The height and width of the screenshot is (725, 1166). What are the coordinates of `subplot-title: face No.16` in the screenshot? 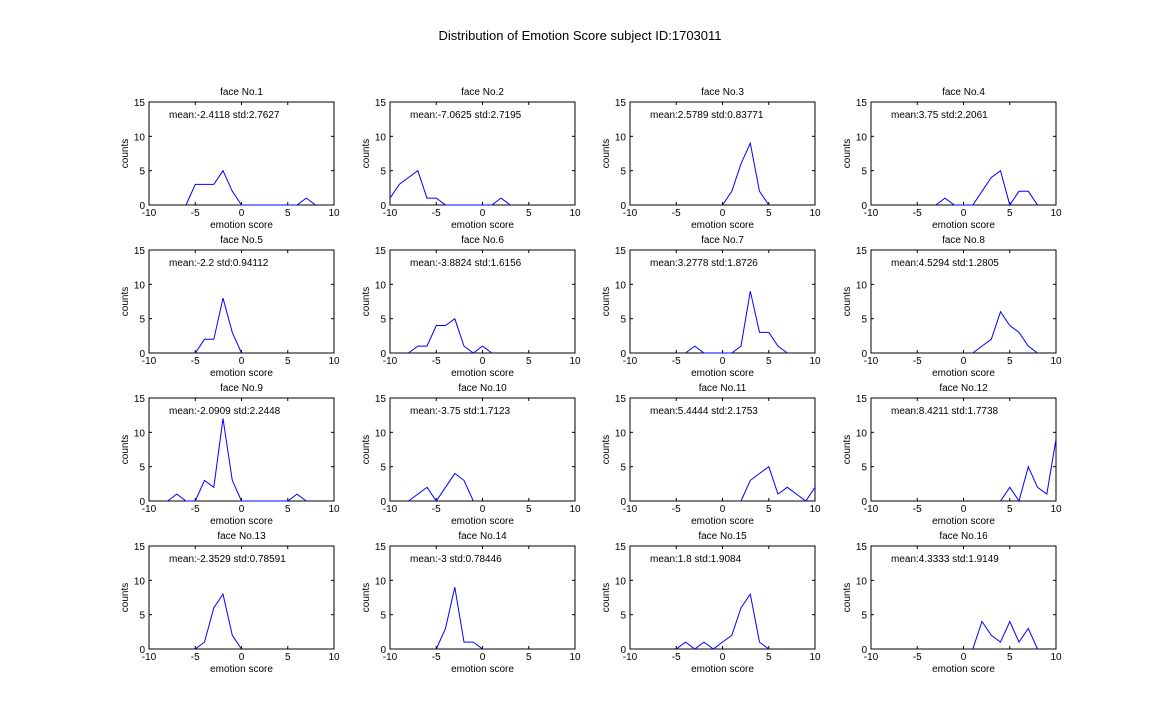 It's located at (963, 536).